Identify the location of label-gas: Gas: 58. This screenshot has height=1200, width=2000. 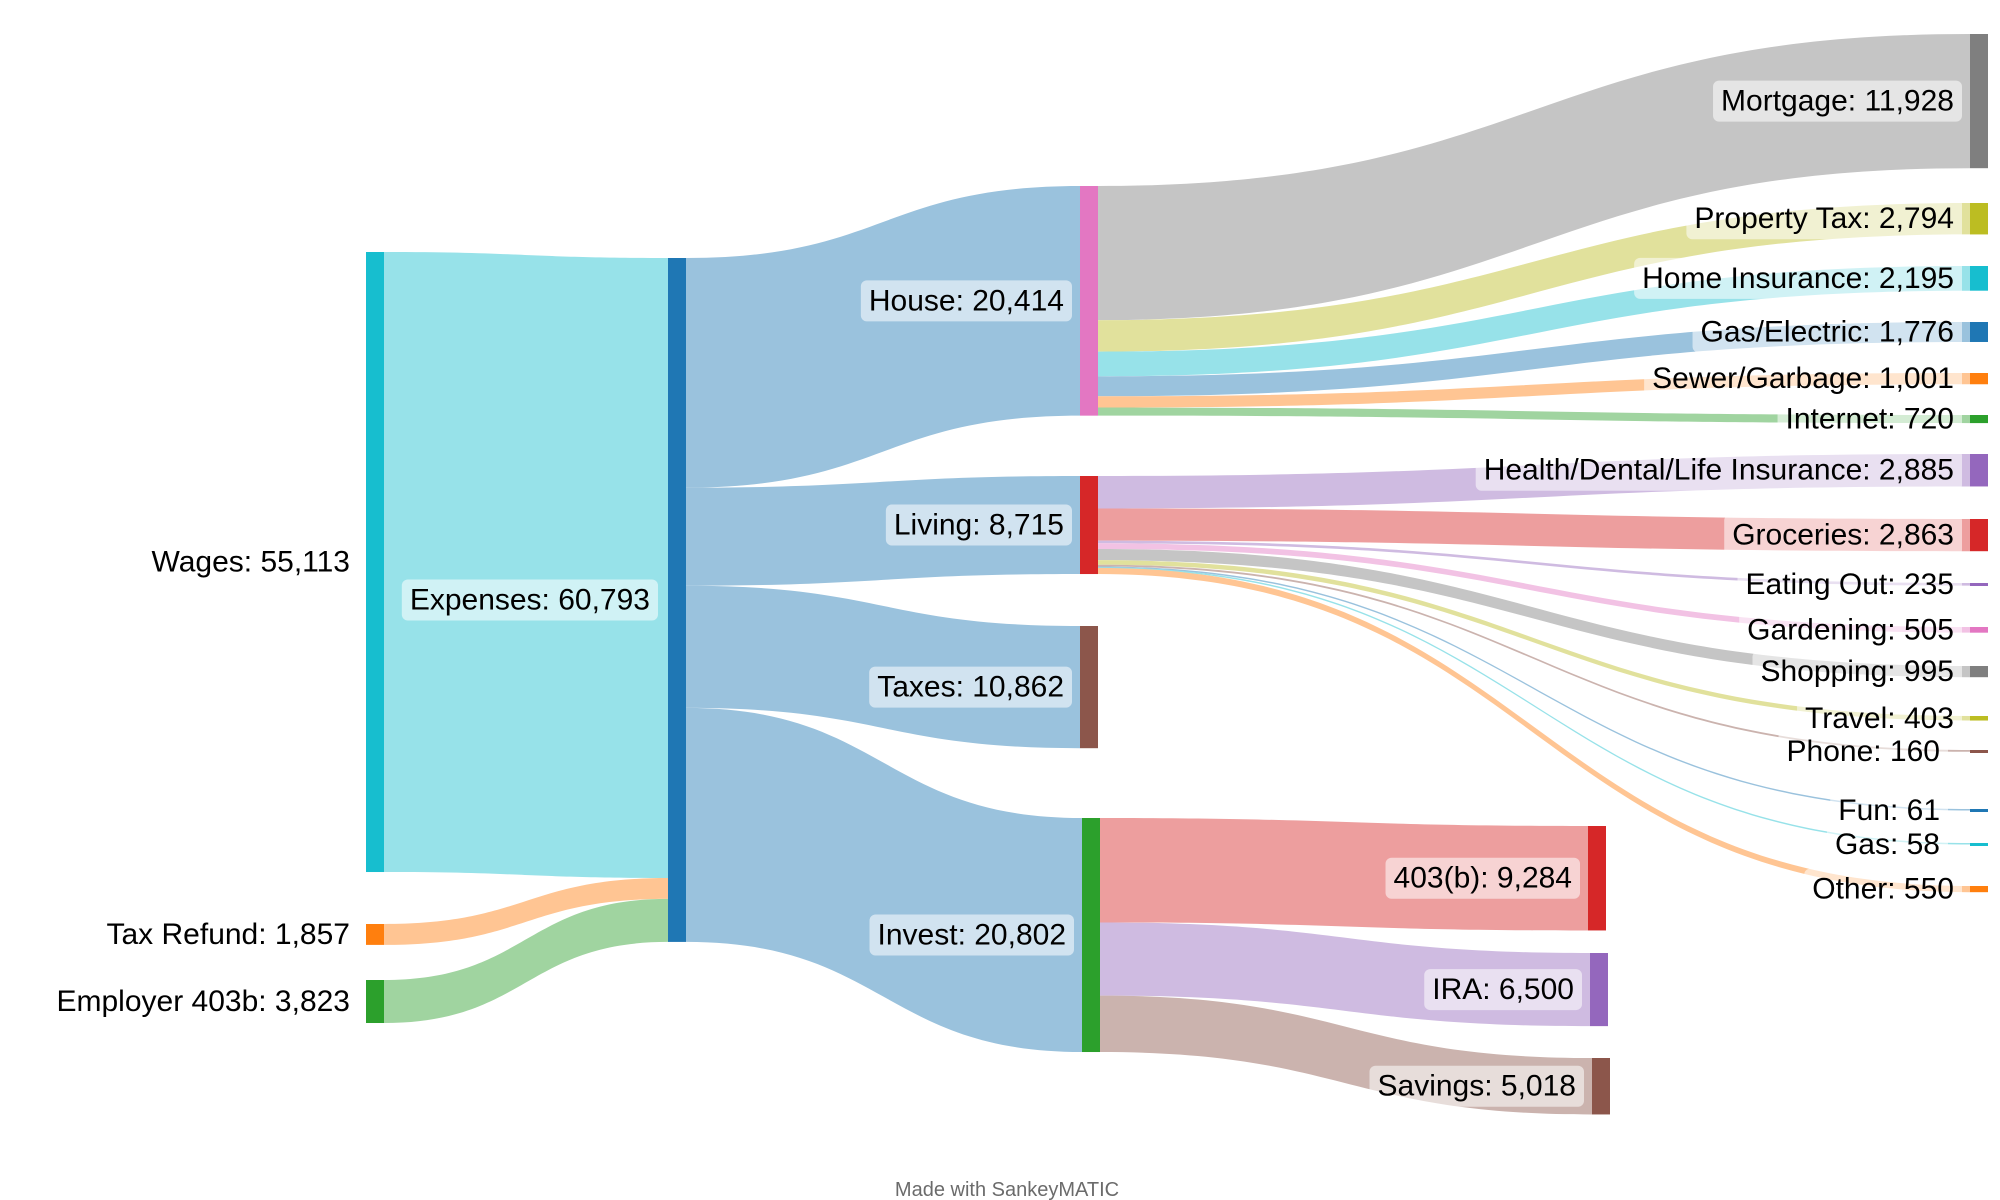
(1887, 844).